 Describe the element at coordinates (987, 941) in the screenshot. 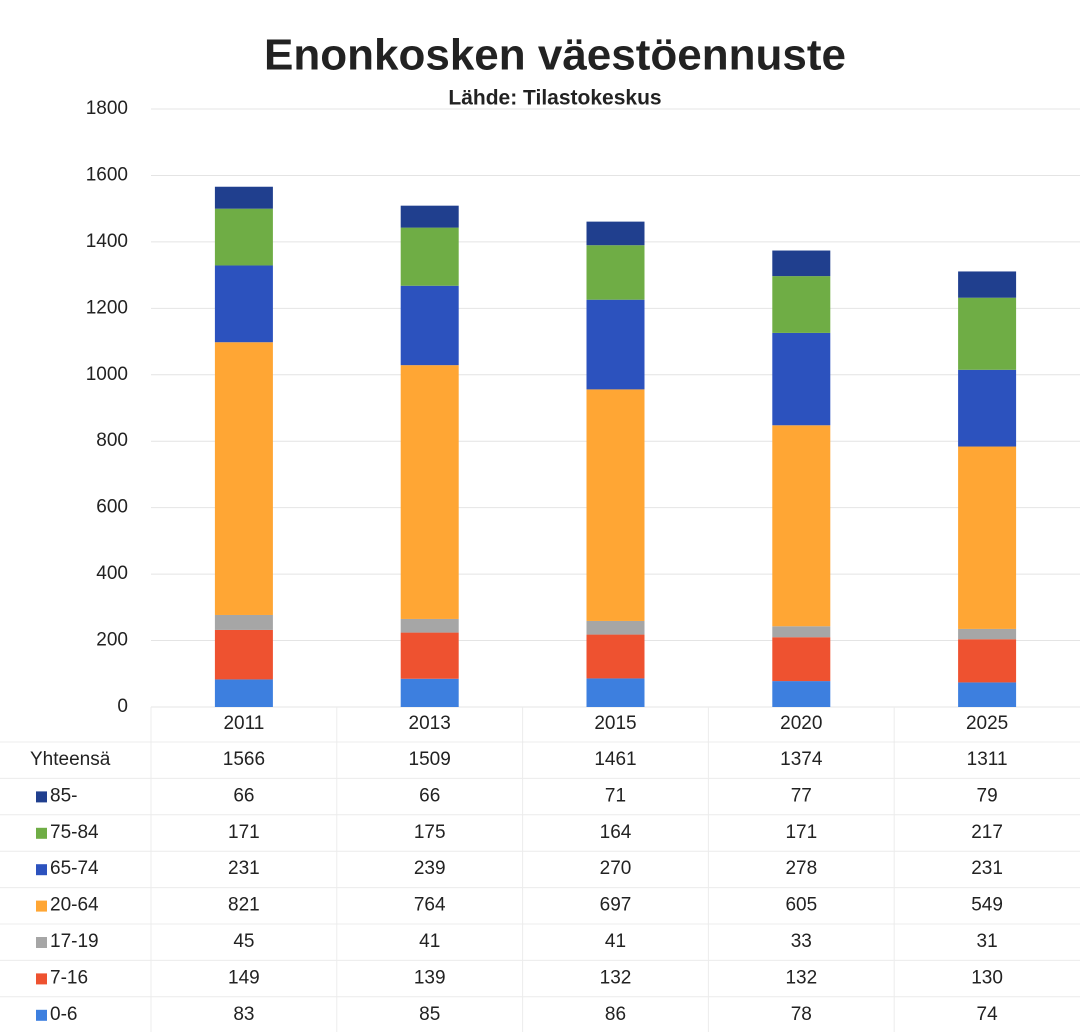

I see `table-cell: 31` at that location.